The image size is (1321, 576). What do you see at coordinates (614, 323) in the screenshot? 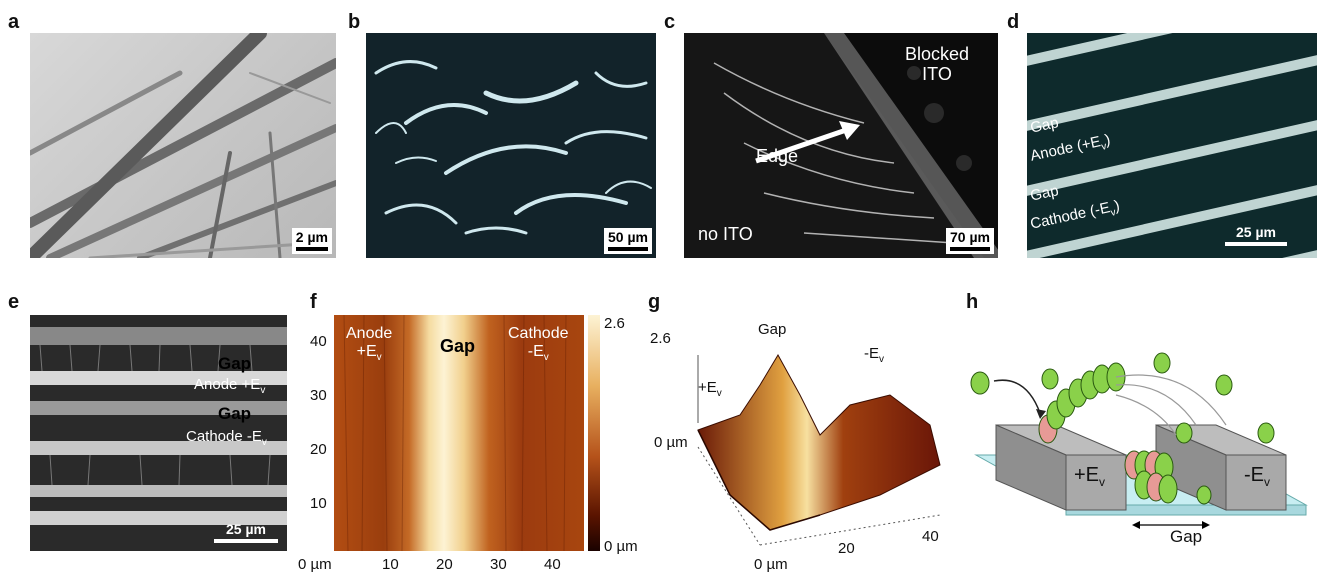
I see `colorbar-max: 2.6` at bounding box center [614, 323].